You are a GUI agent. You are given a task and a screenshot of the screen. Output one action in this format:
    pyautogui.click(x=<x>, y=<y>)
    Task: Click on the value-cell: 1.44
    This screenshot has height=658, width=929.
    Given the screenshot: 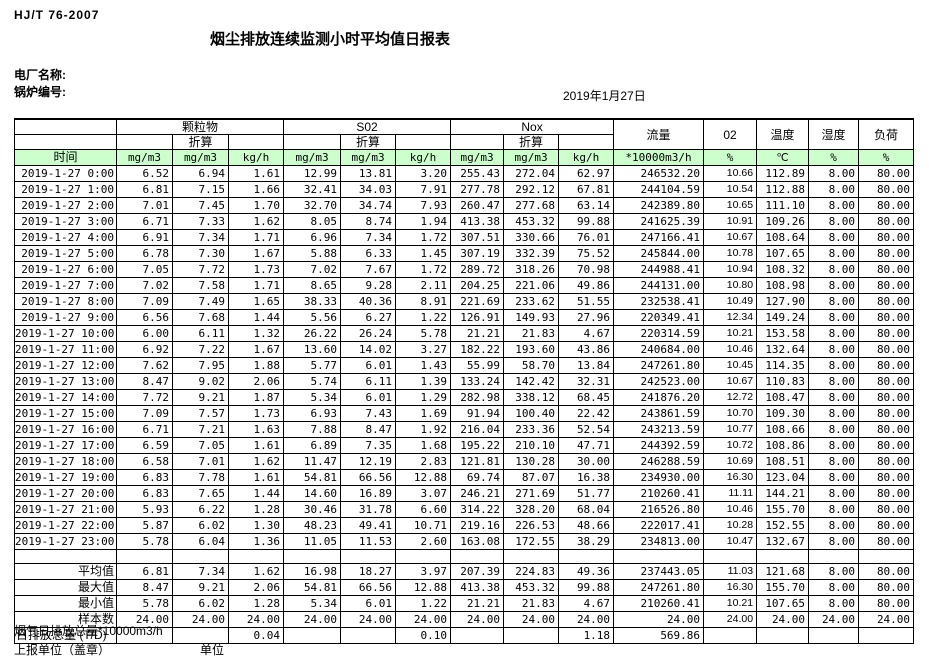 What is the action you would take?
    pyautogui.click(x=256, y=493)
    